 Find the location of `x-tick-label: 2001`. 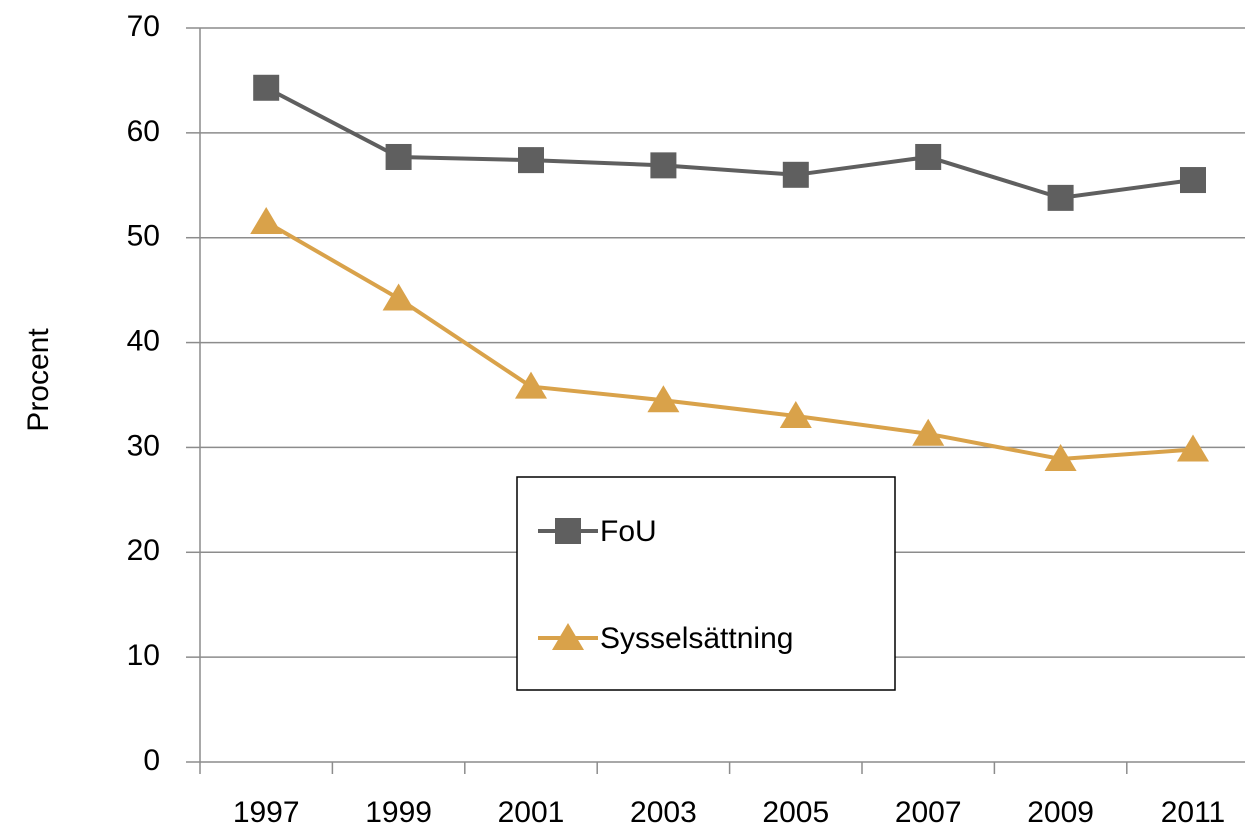

x-tick-label: 2001 is located at coordinates (531, 812).